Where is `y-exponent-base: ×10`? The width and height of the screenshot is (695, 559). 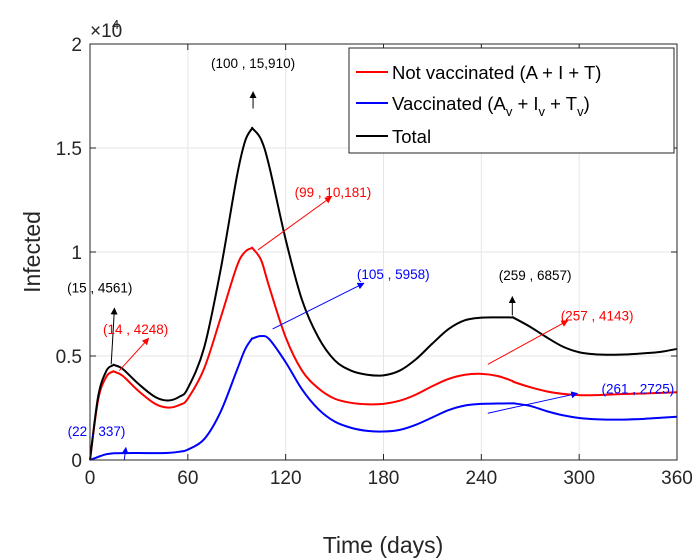 y-exponent-base: ×10 is located at coordinates (106, 31).